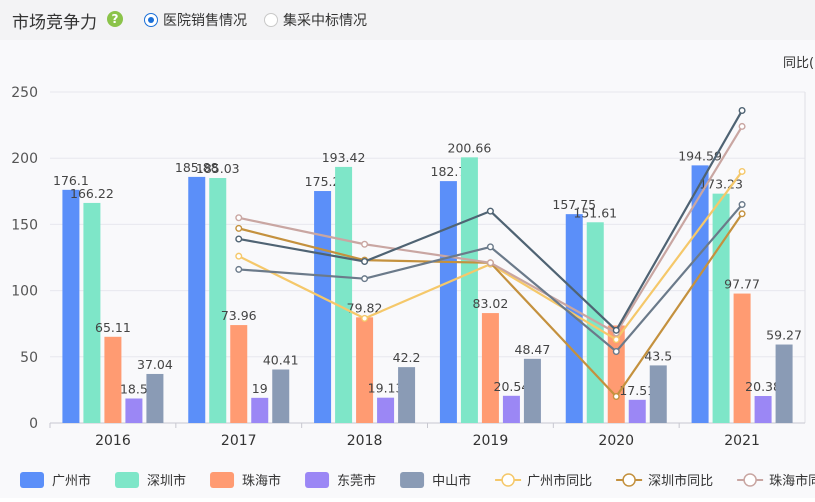 The height and width of the screenshot is (502, 815). I want to click on y-tick-label: 100, so click(24, 292).